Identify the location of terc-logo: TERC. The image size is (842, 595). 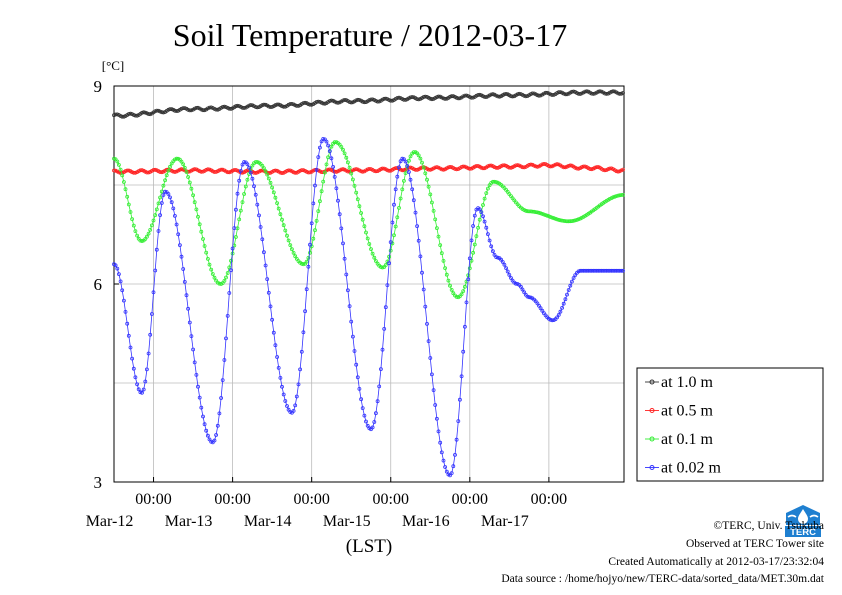
(803, 521).